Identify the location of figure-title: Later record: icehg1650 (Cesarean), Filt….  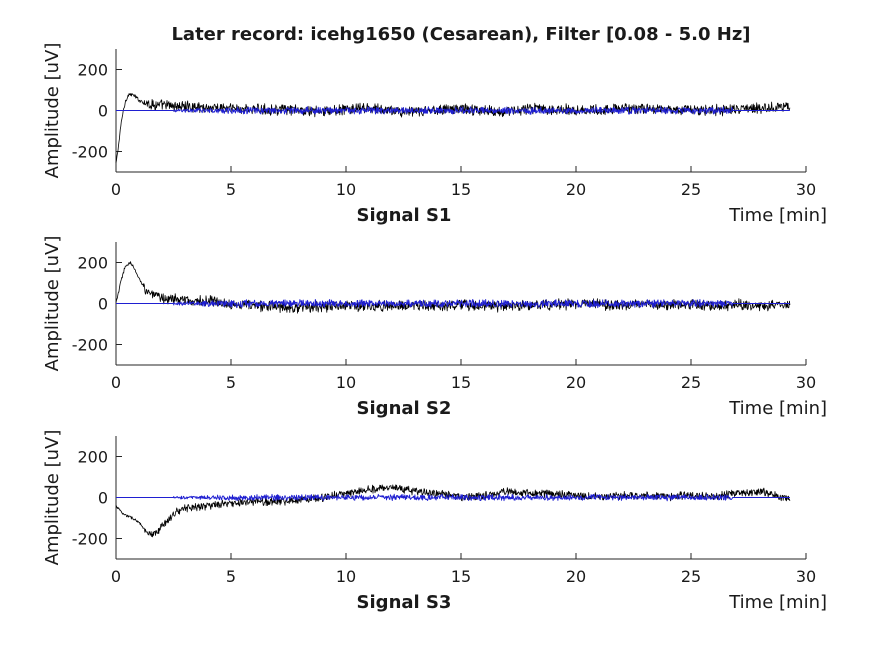
(460, 34).